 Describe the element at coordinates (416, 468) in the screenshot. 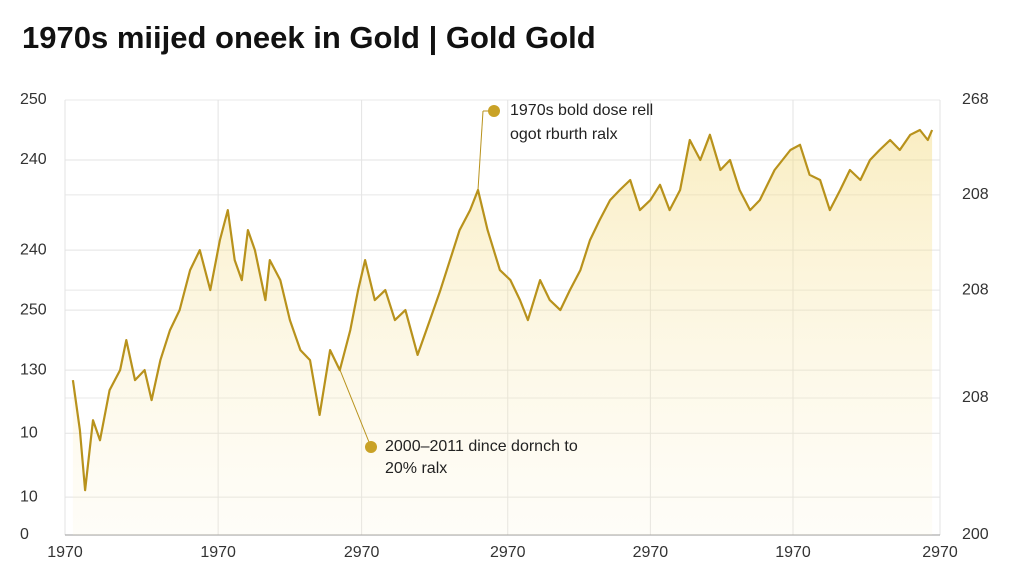

I see `annotation: 20% ralx` at that location.